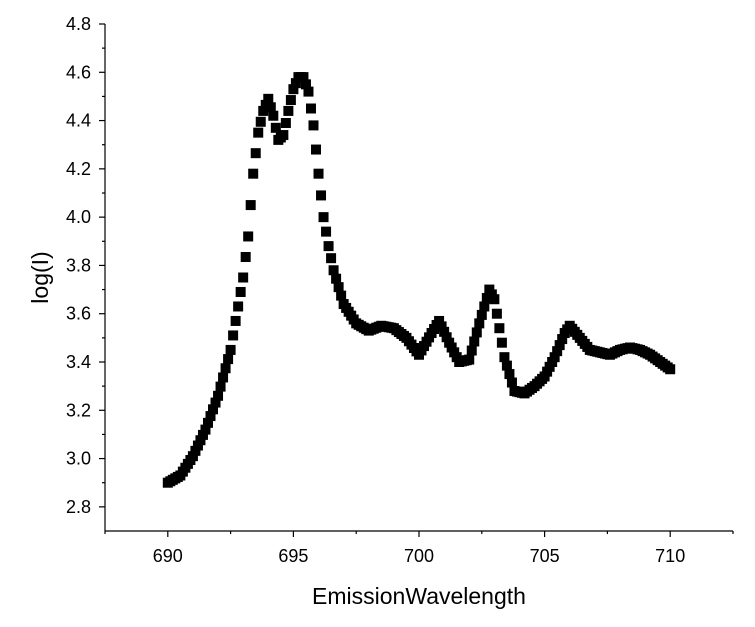  I want to click on y-tick-label: 4.6, so click(78, 72).